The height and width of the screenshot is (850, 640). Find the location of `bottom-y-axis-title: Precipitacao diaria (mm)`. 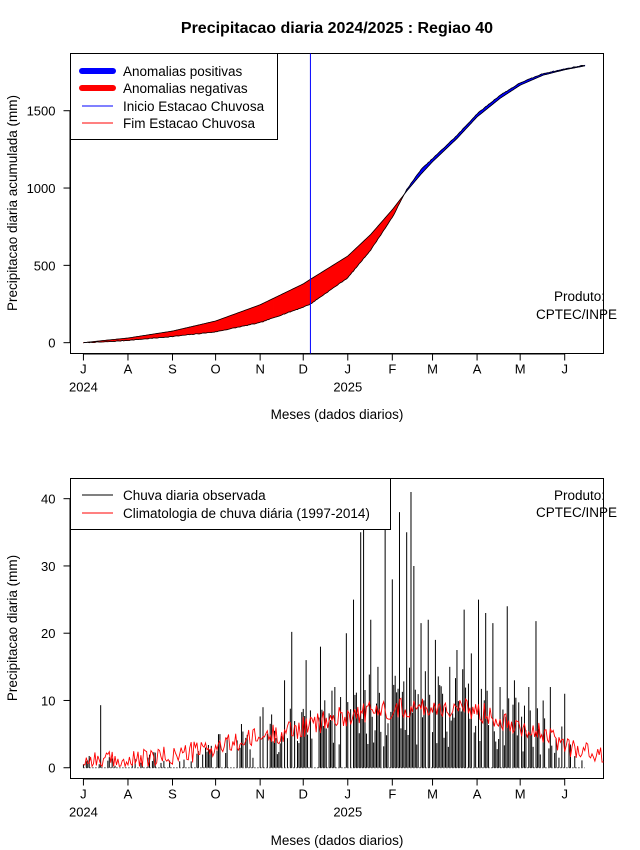

bottom-y-axis-title: Precipitacao diaria (mm) is located at coordinates (12, 628).